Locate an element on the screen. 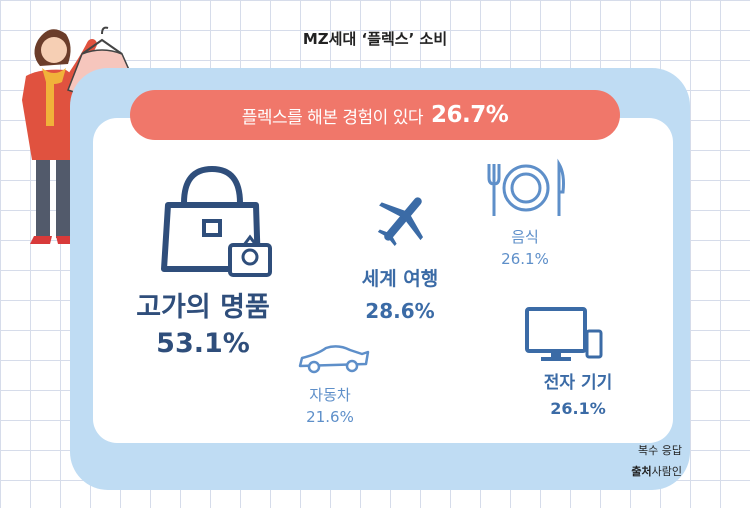  handbag-ring-icon is located at coordinates (216, 221).